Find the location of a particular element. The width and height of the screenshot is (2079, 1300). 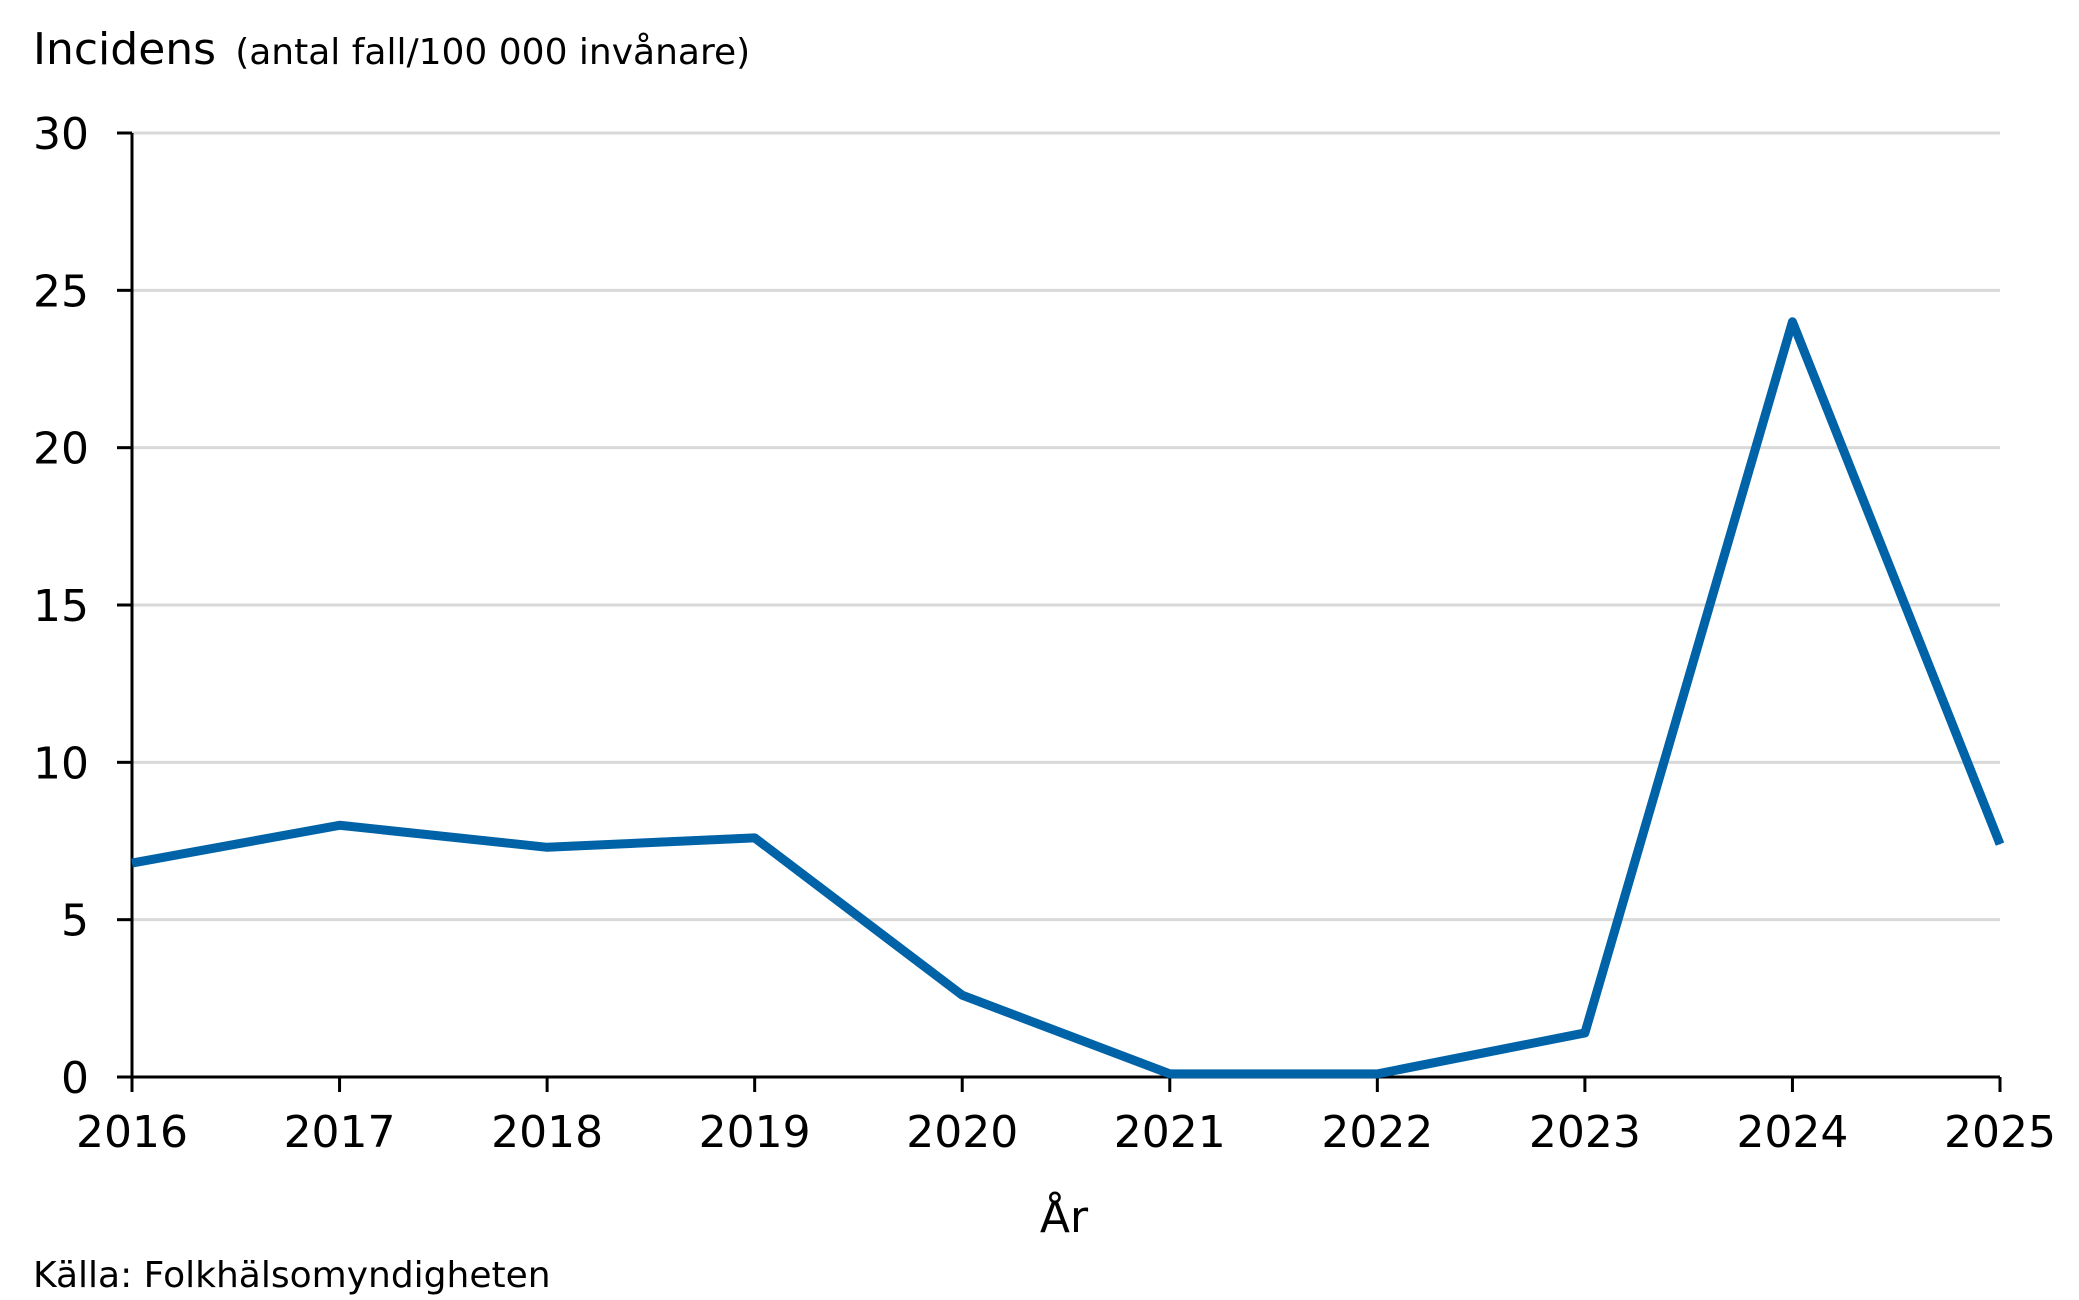

x-tick-label: 2016 is located at coordinates (132, 1132).